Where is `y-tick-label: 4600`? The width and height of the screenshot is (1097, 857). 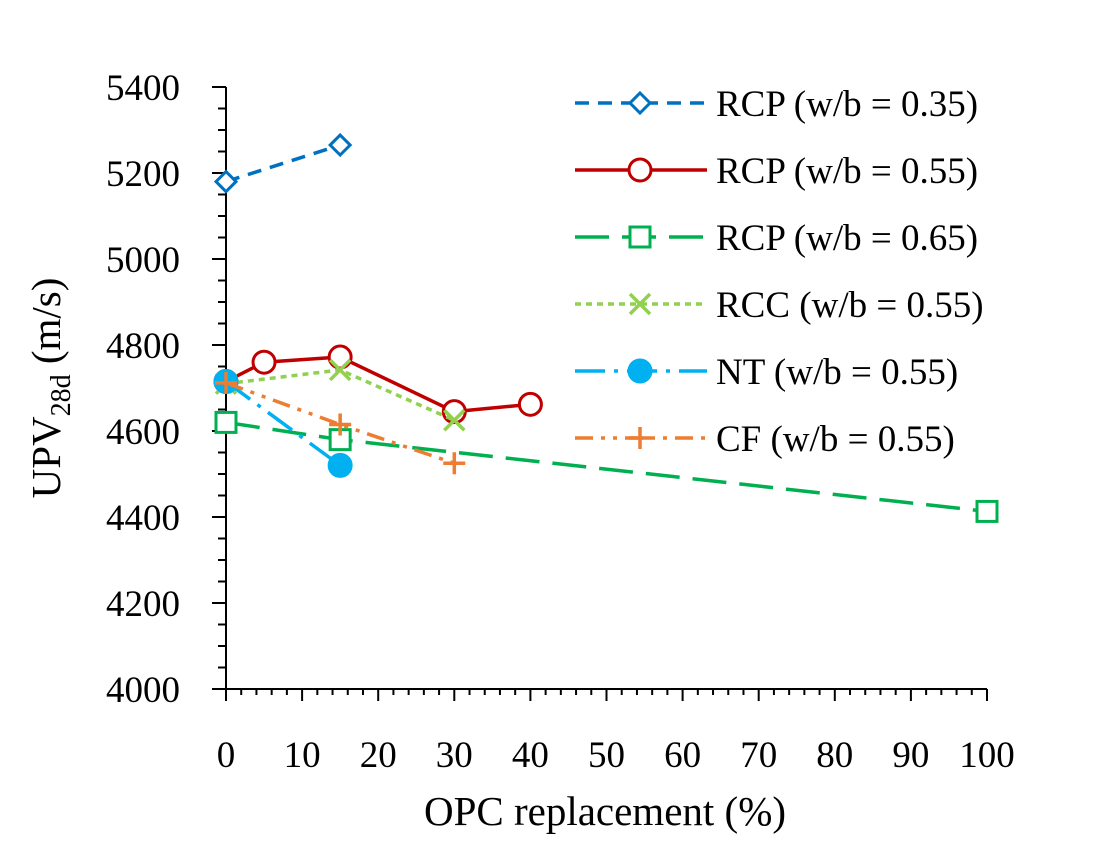
y-tick-label: 4600 is located at coordinates (143, 432).